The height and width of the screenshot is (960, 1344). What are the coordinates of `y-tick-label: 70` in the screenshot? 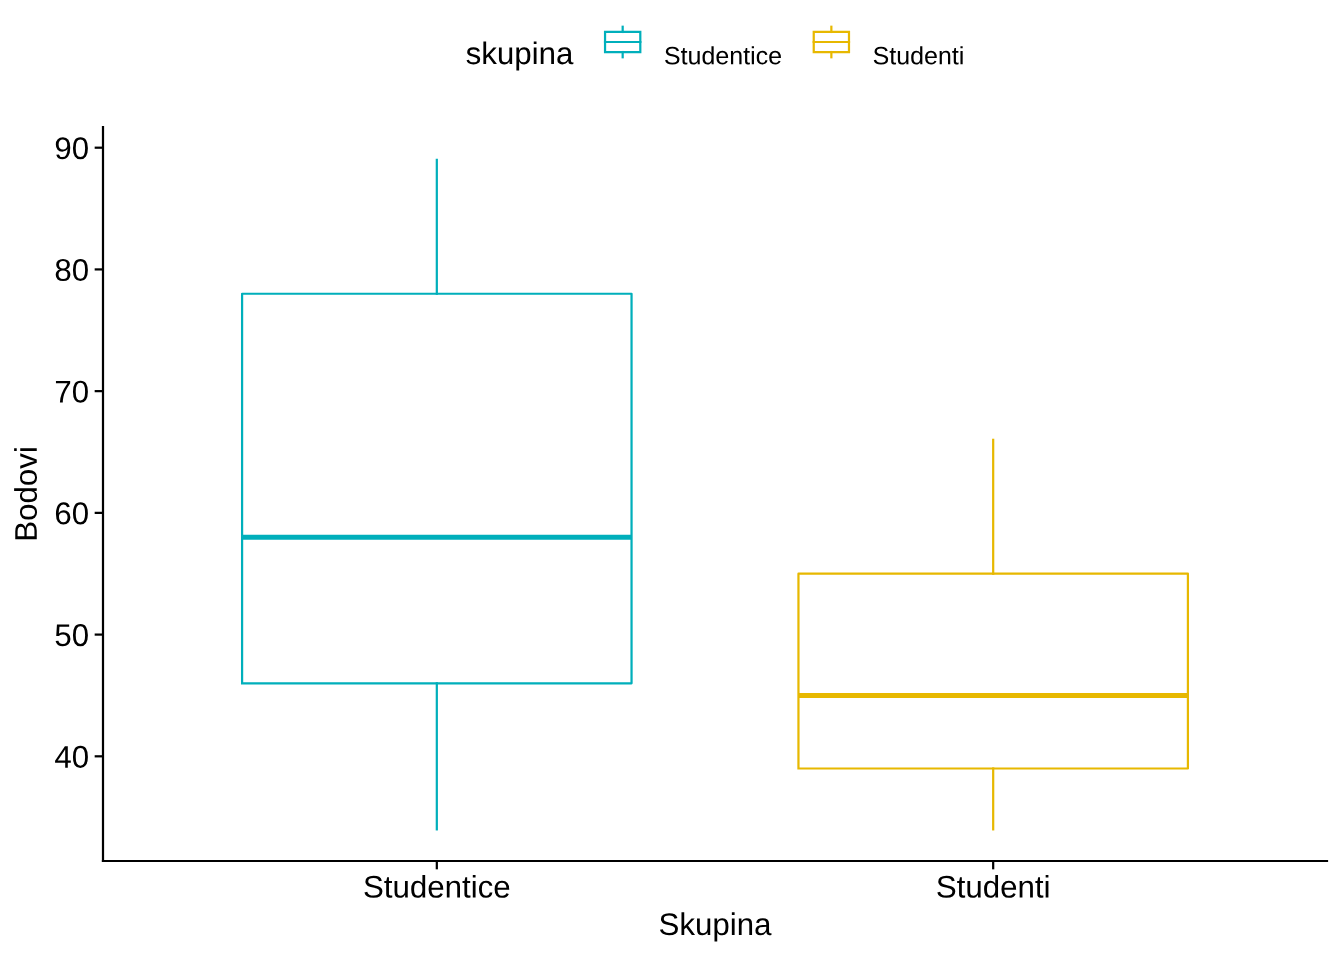 It's located at (71, 391).